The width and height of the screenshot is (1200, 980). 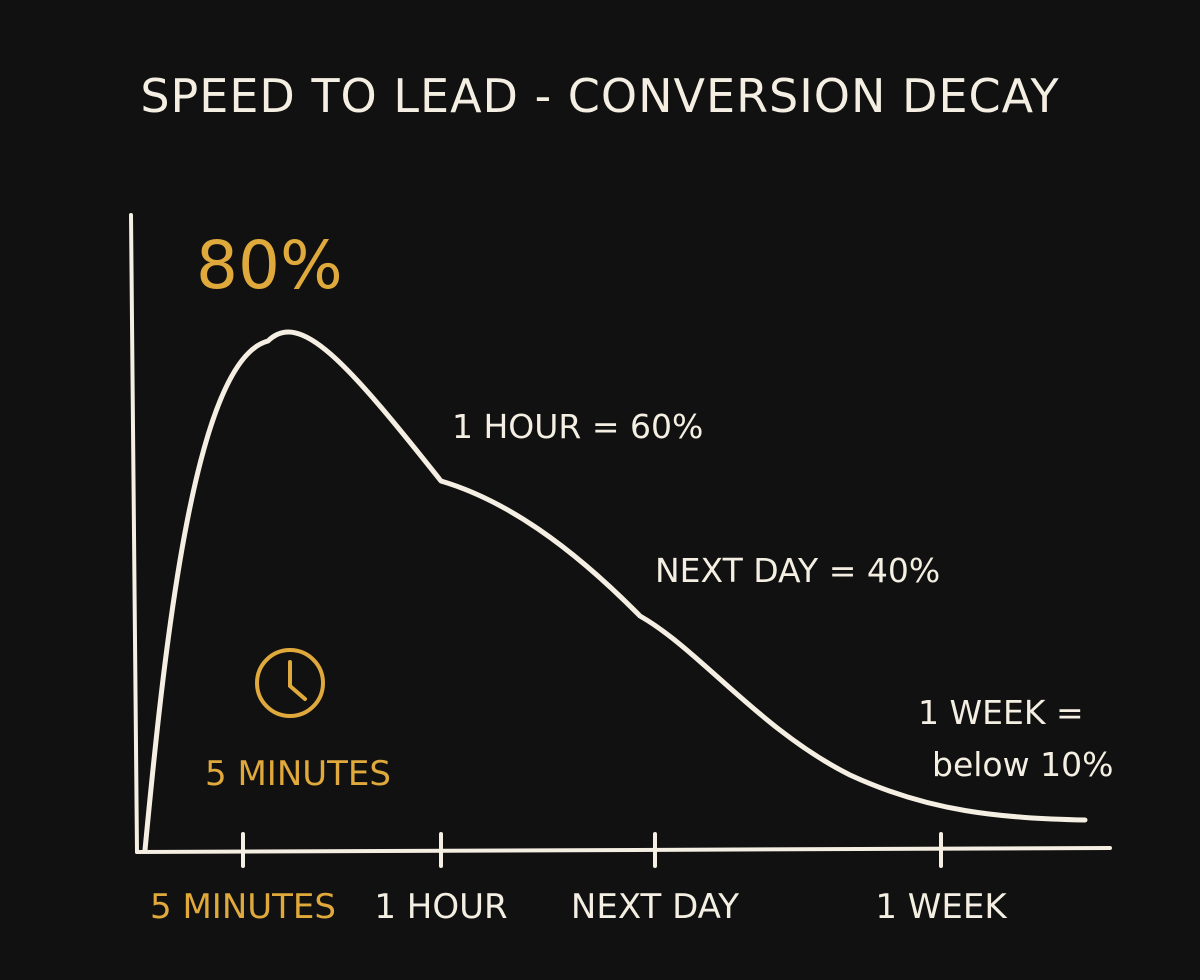 I want to click on annotation-next-day: NEXT DAY = 40%, so click(x=797, y=570).